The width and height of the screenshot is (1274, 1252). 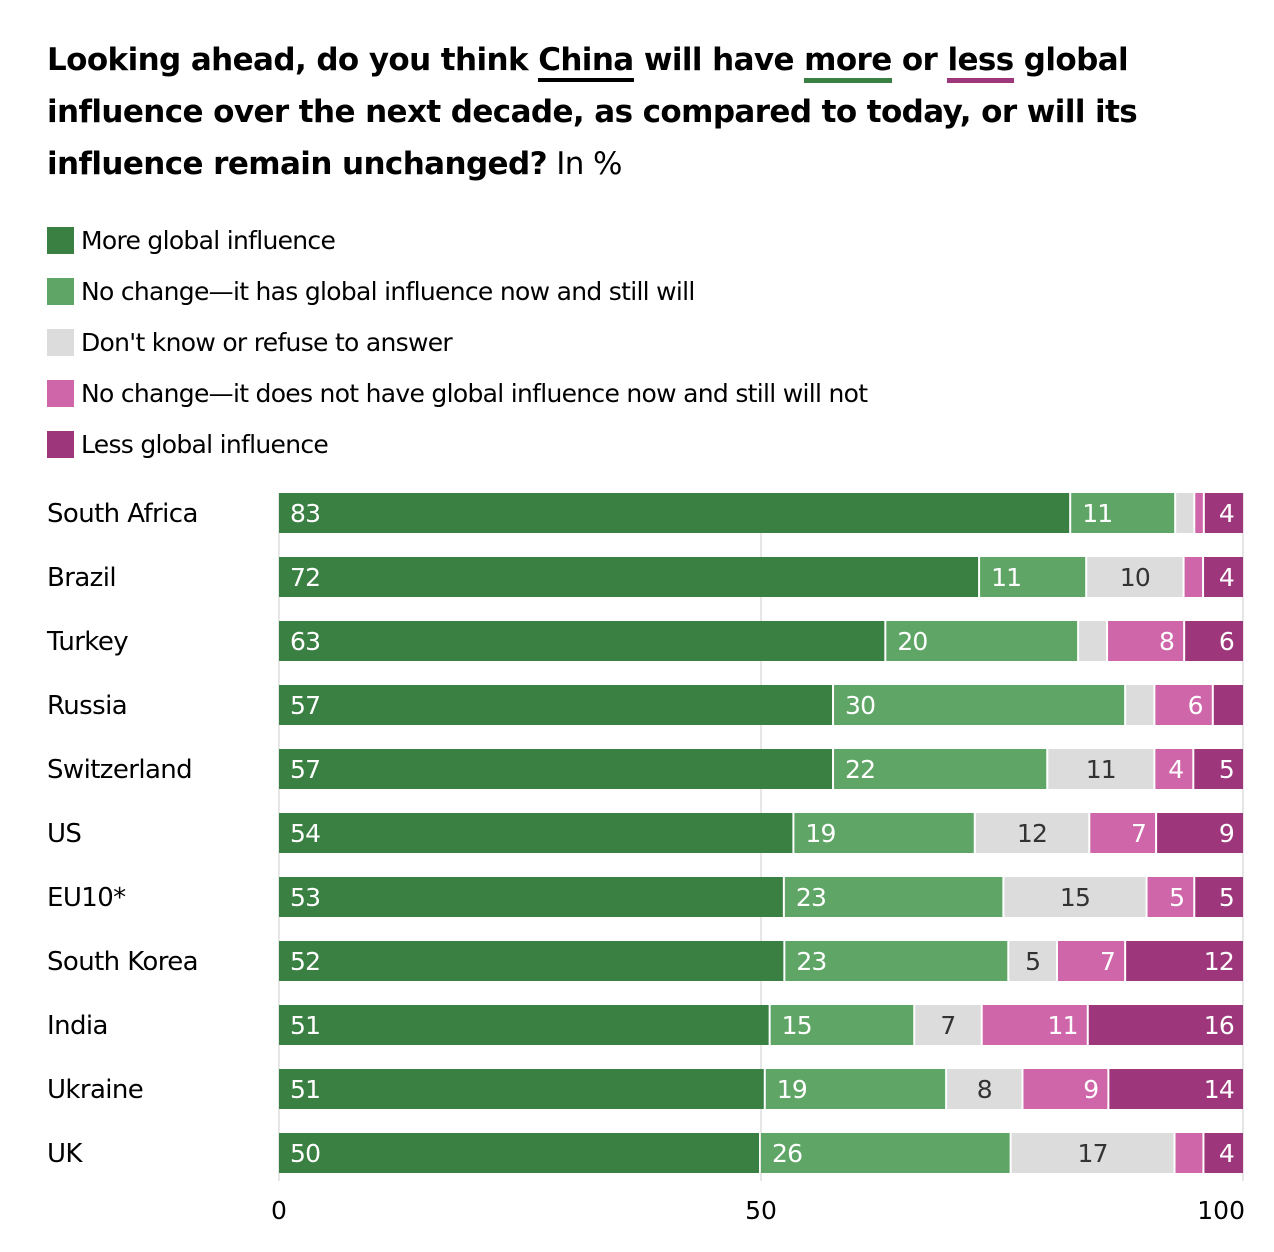 What do you see at coordinates (457, 444) in the screenshot?
I see `legend-item-less: Less global influence` at bounding box center [457, 444].